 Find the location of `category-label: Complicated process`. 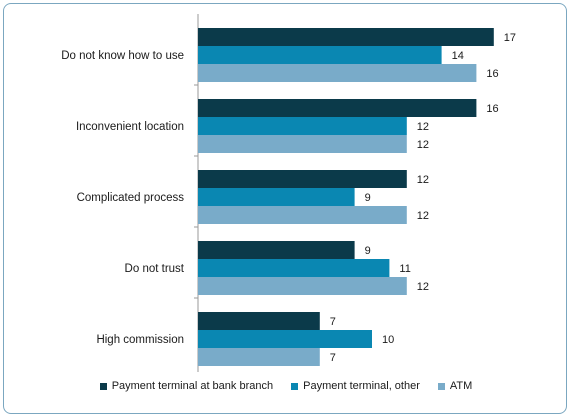

category-label: Complicated process is located at coordinates (131, 198).